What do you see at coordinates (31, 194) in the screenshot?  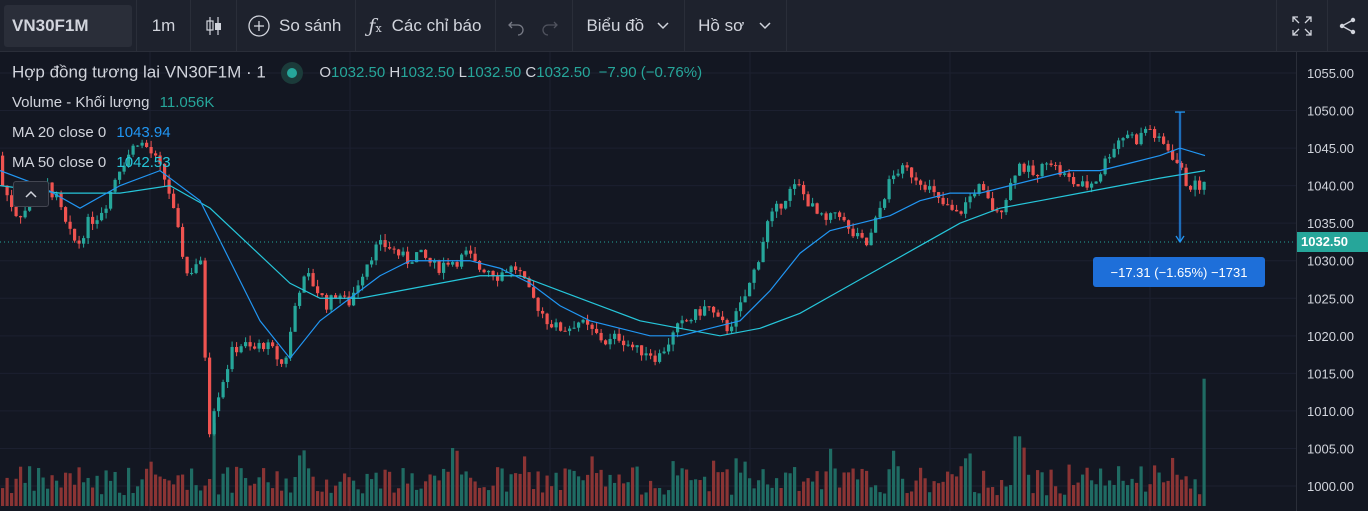 I see `collapse-legend-button` at bounding box center [31, 194].